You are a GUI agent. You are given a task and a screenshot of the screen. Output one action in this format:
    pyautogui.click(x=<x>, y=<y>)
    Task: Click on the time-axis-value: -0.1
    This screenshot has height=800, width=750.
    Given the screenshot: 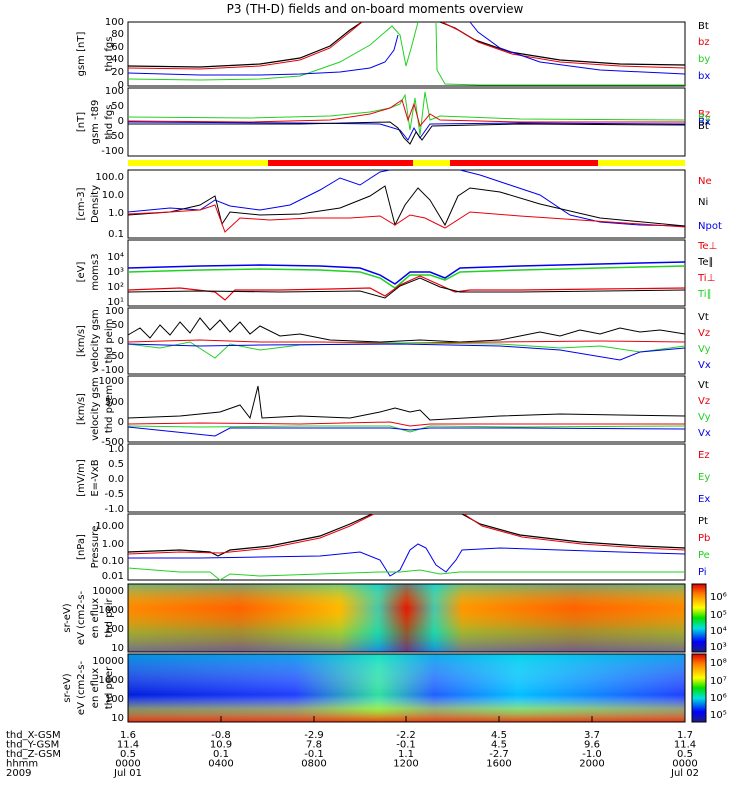 What is the action you would take?
    pyautogui.click(x=314, y=754)
    